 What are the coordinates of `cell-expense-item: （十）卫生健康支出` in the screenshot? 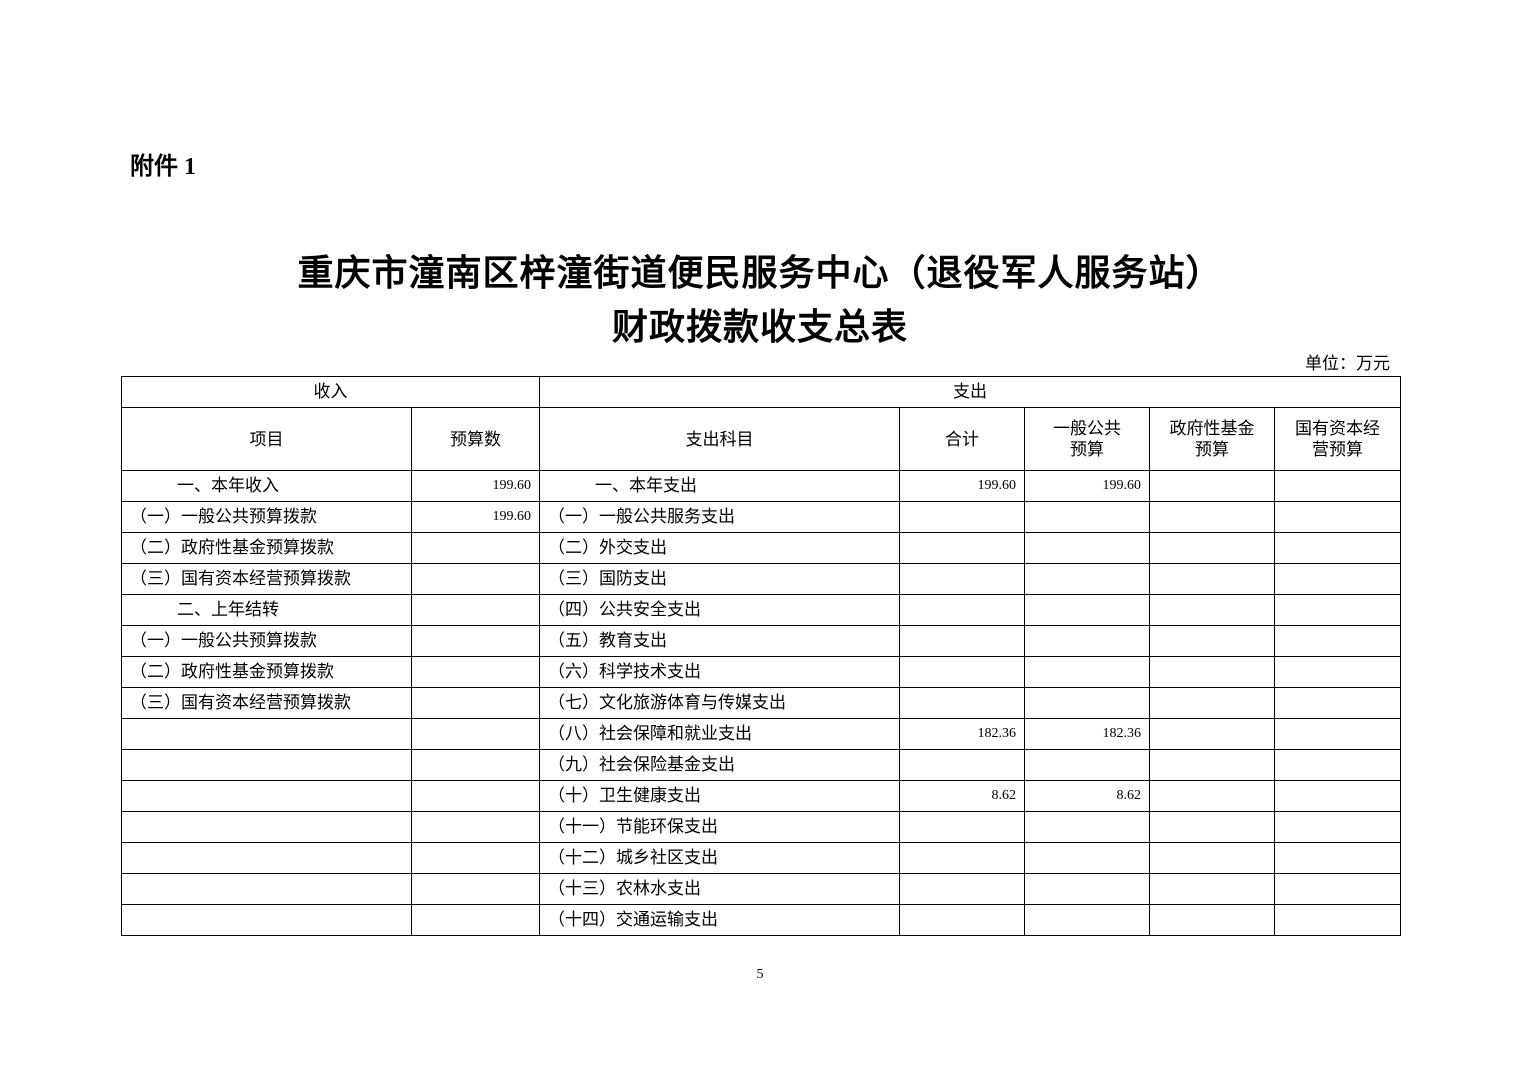 It's located at (719, 796).